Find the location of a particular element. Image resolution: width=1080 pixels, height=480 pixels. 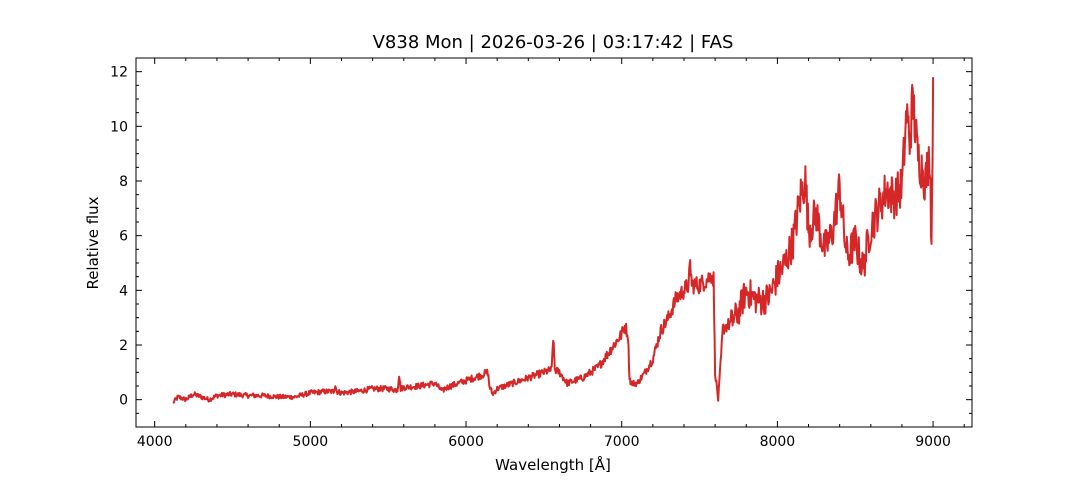

y-tick-label: 6 is located at coordinates (123, 237).